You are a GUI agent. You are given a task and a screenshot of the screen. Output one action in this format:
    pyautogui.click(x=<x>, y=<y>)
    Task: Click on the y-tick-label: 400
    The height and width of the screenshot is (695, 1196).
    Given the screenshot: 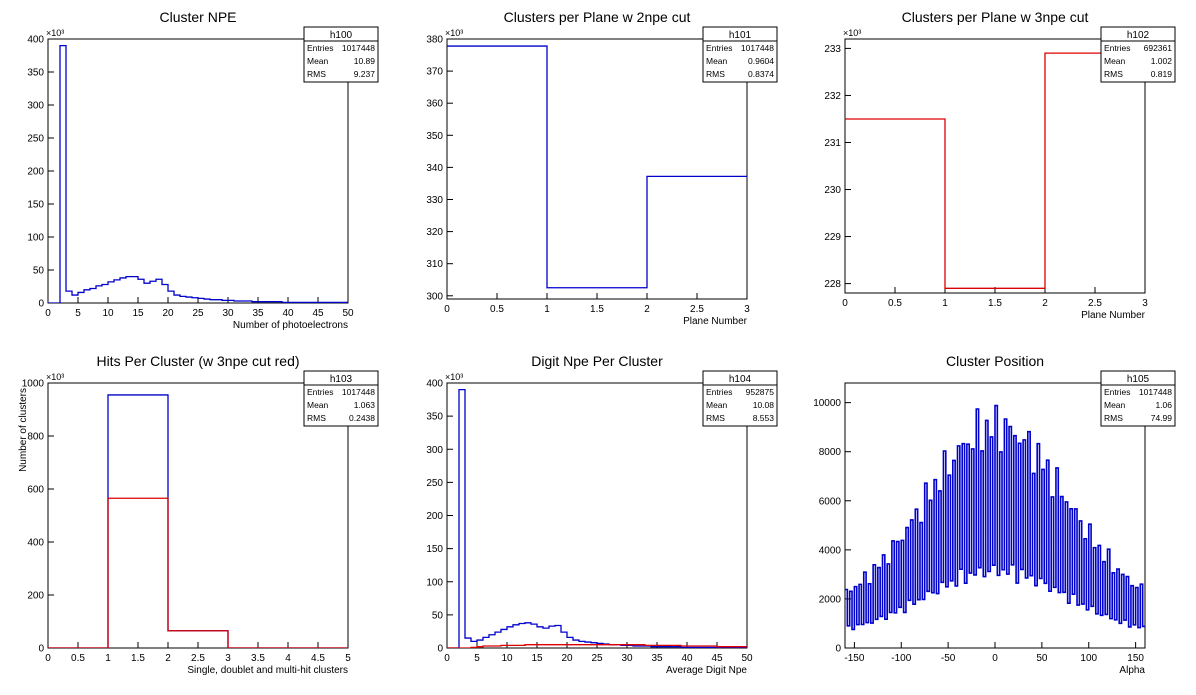 What is the action you would take?
    pyautogui.click(x=434, y=384)
    